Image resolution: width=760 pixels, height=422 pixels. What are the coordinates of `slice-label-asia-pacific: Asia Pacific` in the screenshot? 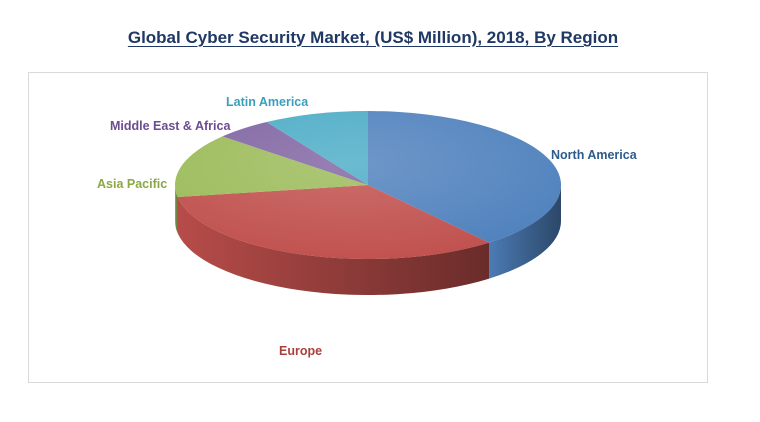 It's located at (132, 184).